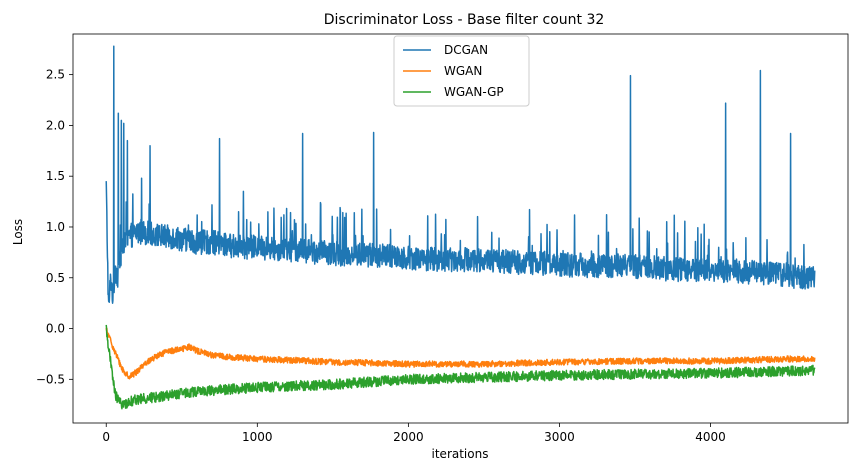  I want to click on x-axis-label: iterations, so click(460, 454).